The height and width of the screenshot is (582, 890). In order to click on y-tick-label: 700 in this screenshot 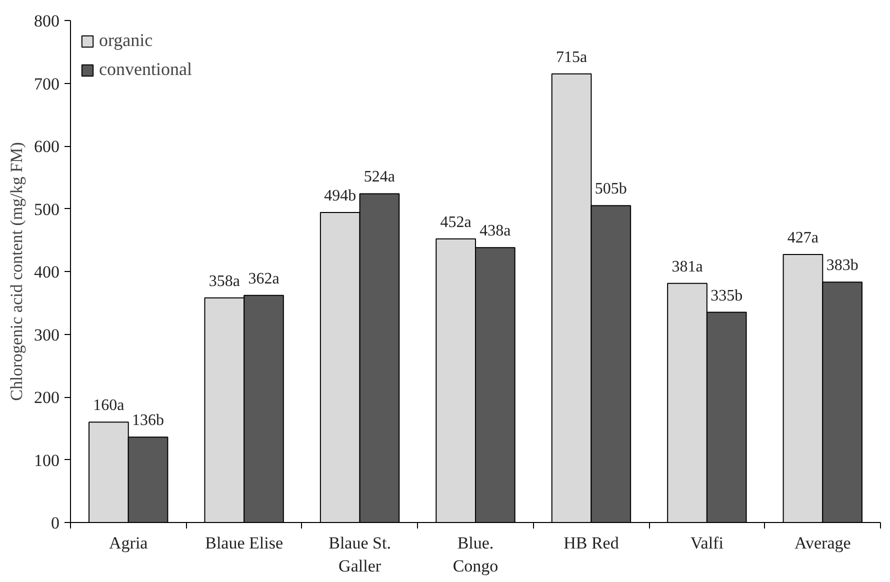, I will do `click(47, 84)`.